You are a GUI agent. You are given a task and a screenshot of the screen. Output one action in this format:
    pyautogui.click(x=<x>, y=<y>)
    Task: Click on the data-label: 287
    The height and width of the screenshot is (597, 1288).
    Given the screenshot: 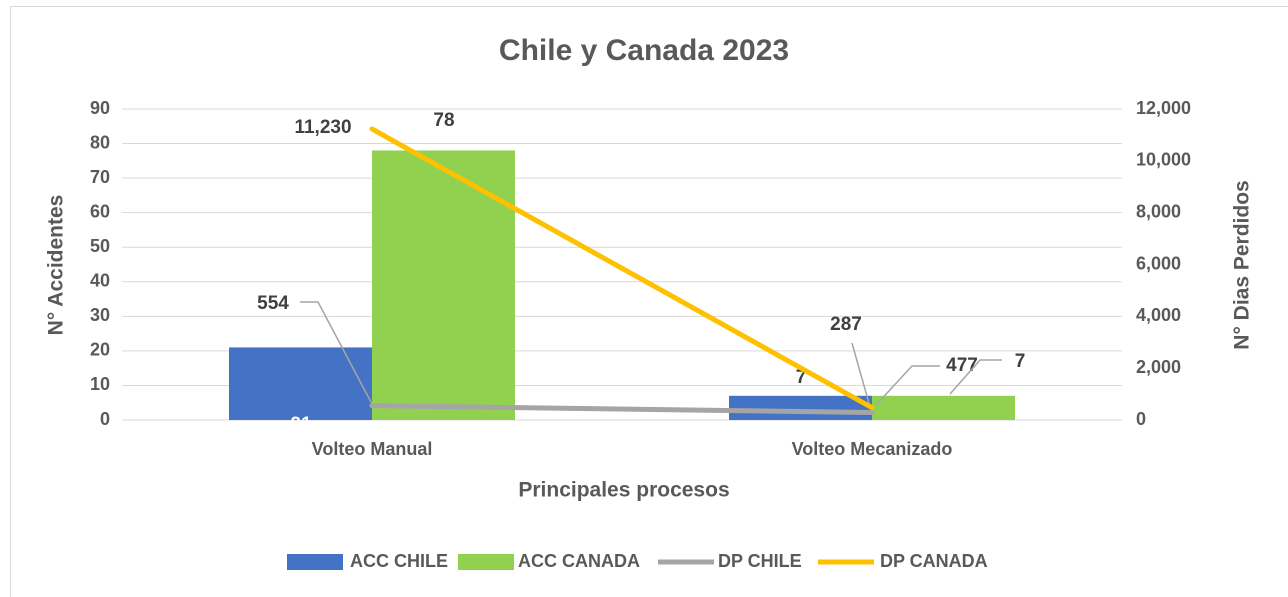 What is the action you would take?
    pyautogui.click(x=846, y=324)
    